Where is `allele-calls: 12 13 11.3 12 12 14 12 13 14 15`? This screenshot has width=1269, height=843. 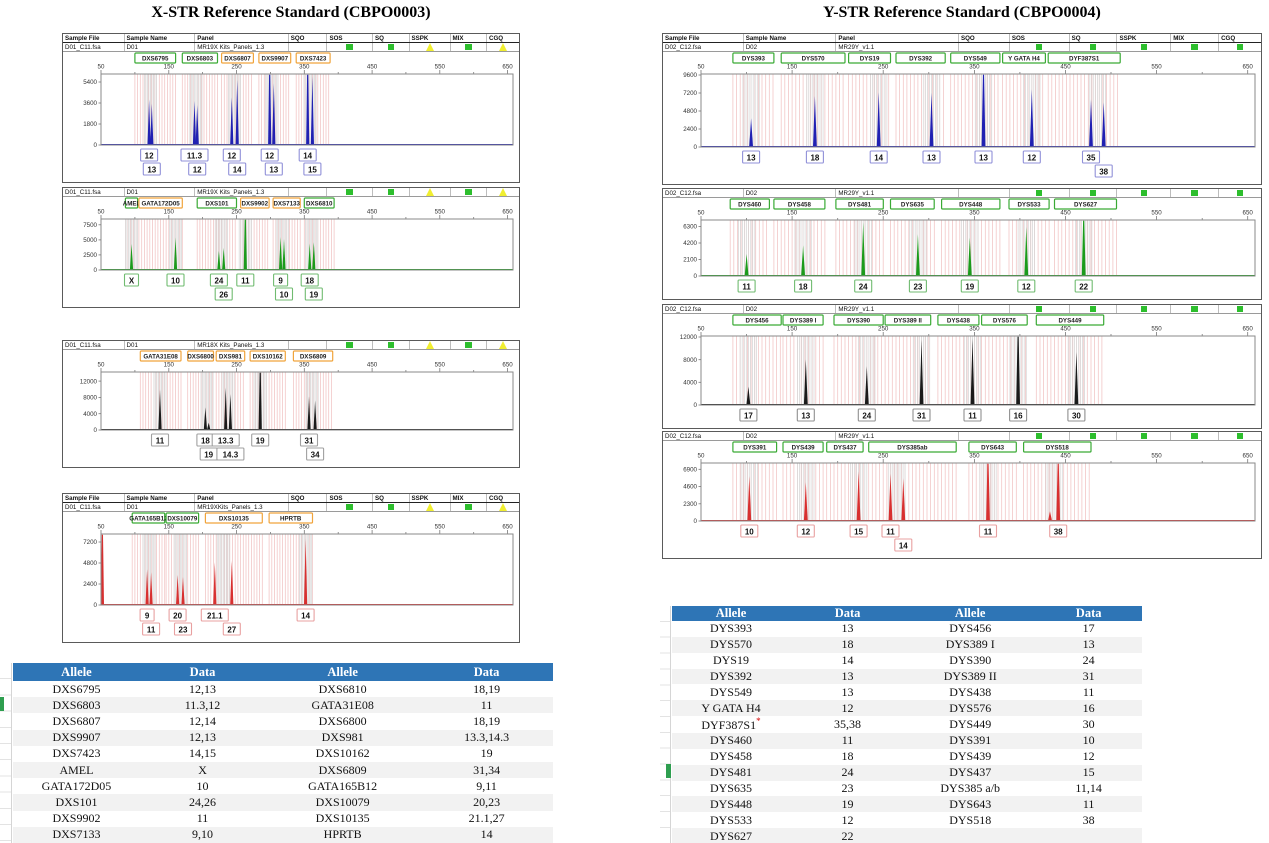 allele-calls: 12 13 11.3 12 12 14 12 13 14 15 is located at coordinates (231, 162).